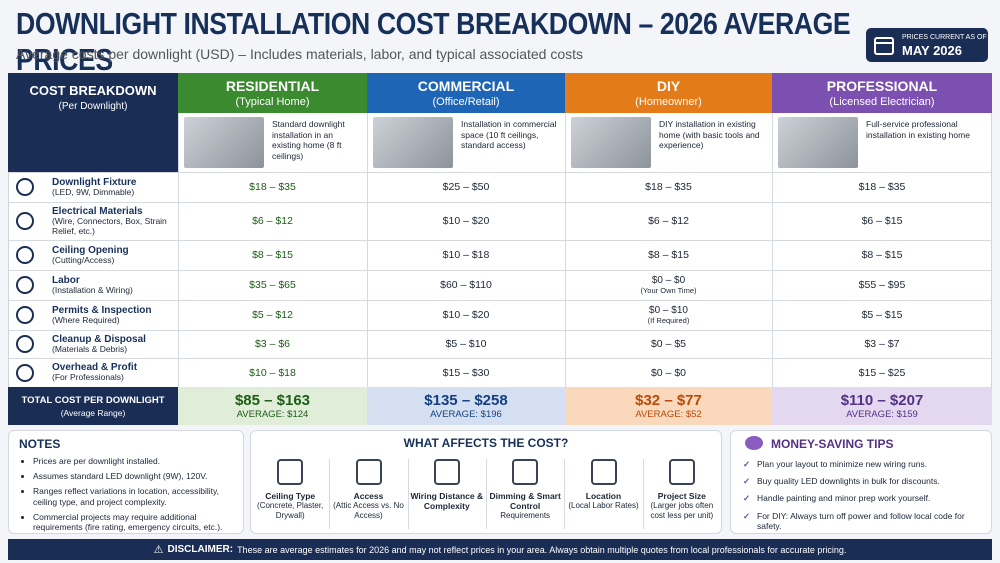 The width and height of the screenshot is (1000, 563). I want to click on cost-cell: $5 – $12, so click(272, 315).